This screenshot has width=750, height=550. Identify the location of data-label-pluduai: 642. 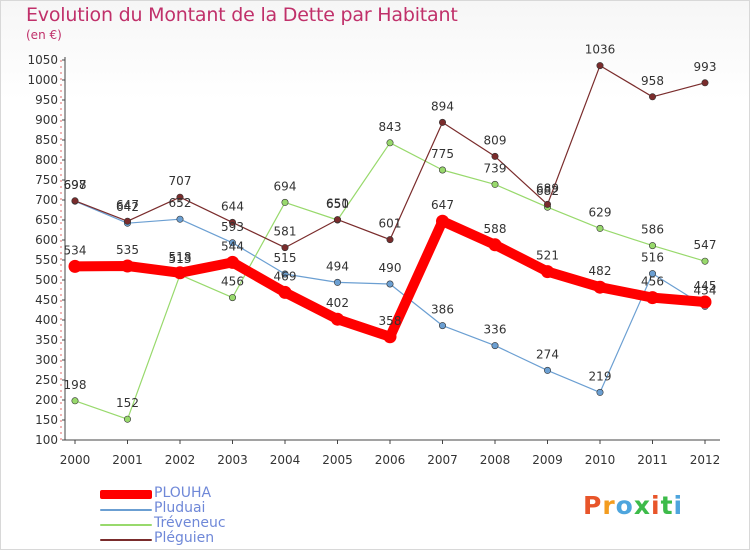
(127, 207).